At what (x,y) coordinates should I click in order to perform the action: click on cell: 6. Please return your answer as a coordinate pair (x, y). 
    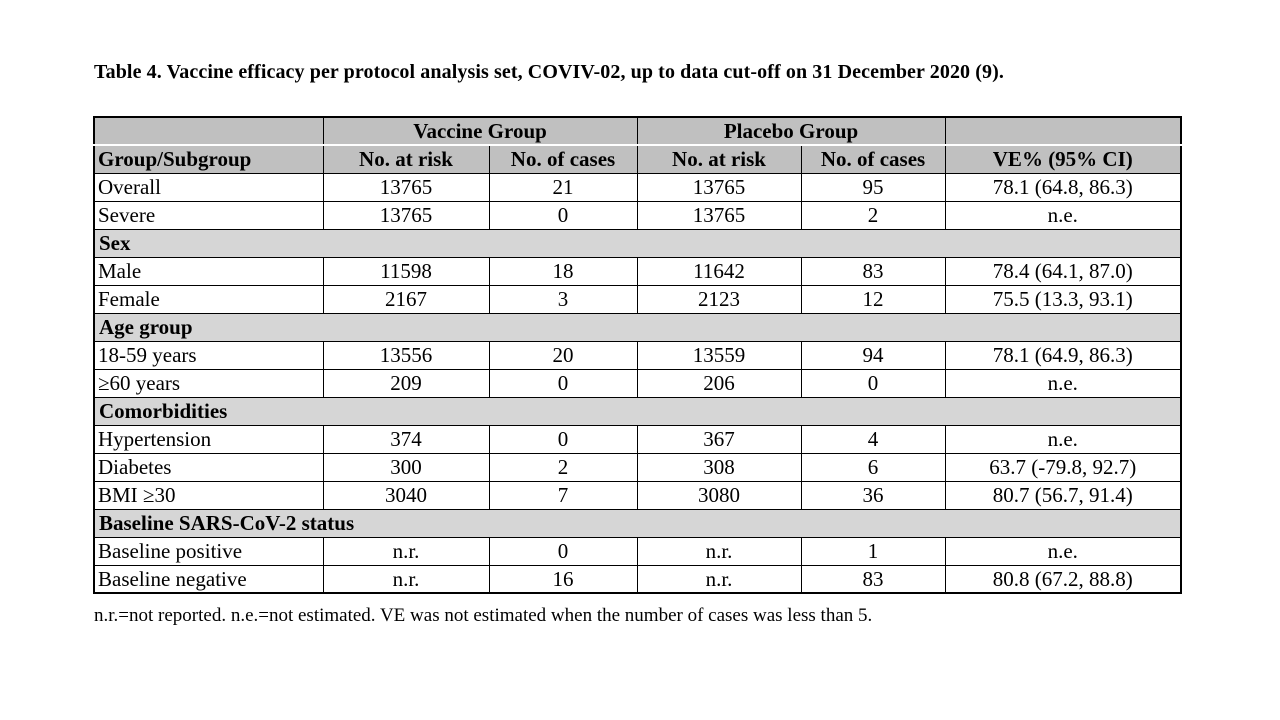
    Looking at the image, I should click on (873, 467).